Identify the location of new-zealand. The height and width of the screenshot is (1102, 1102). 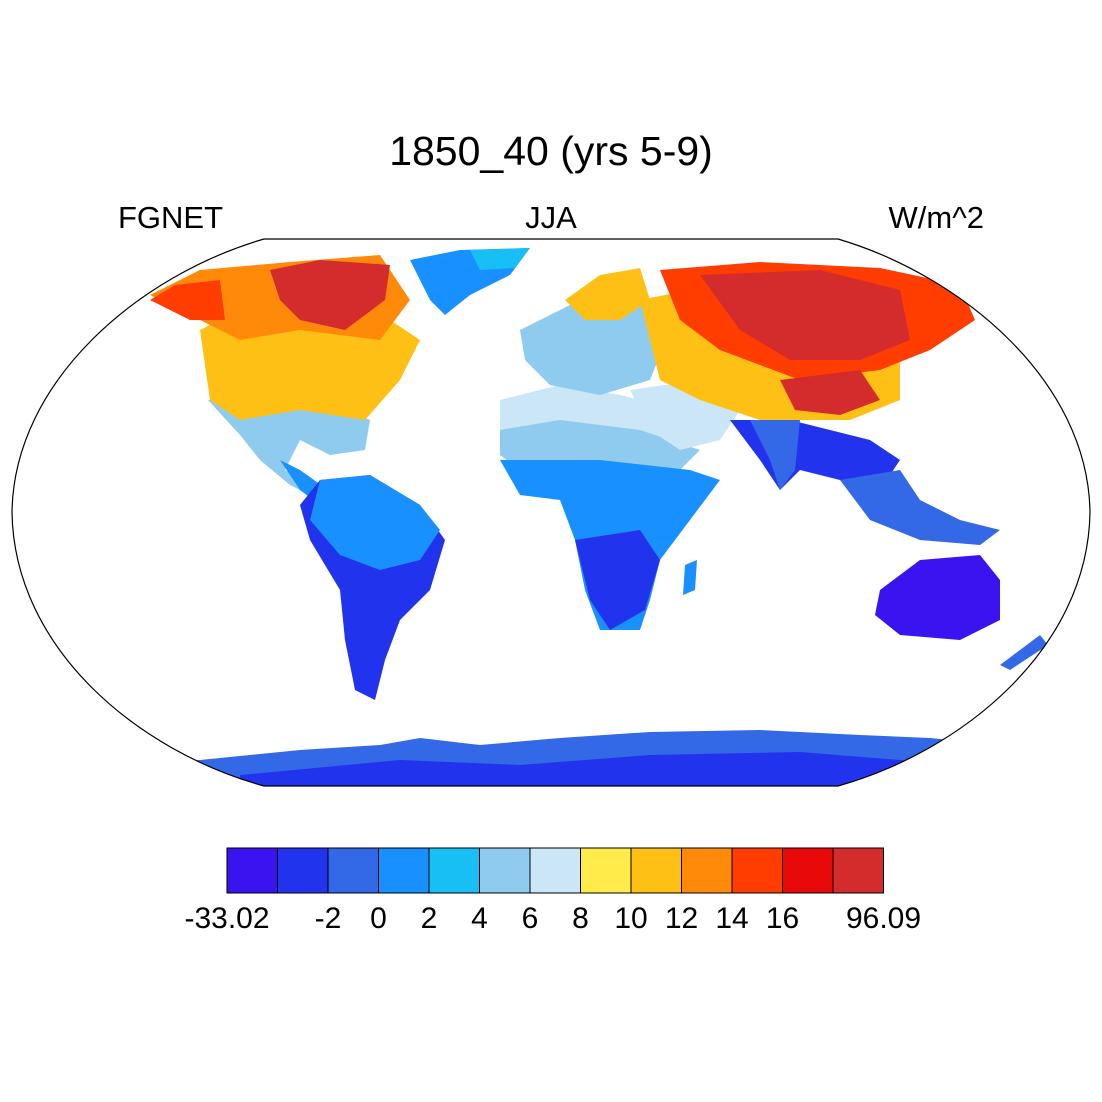
(1024, 652).